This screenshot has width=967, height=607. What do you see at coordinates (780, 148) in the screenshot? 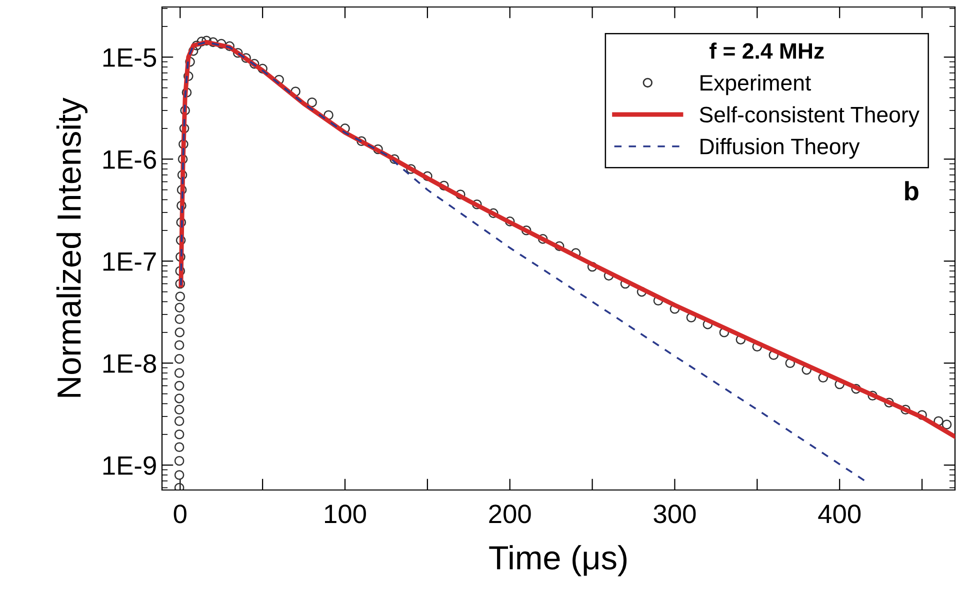
I see `legend-label: Diffusion Theory` at bounding box center [780, 148].